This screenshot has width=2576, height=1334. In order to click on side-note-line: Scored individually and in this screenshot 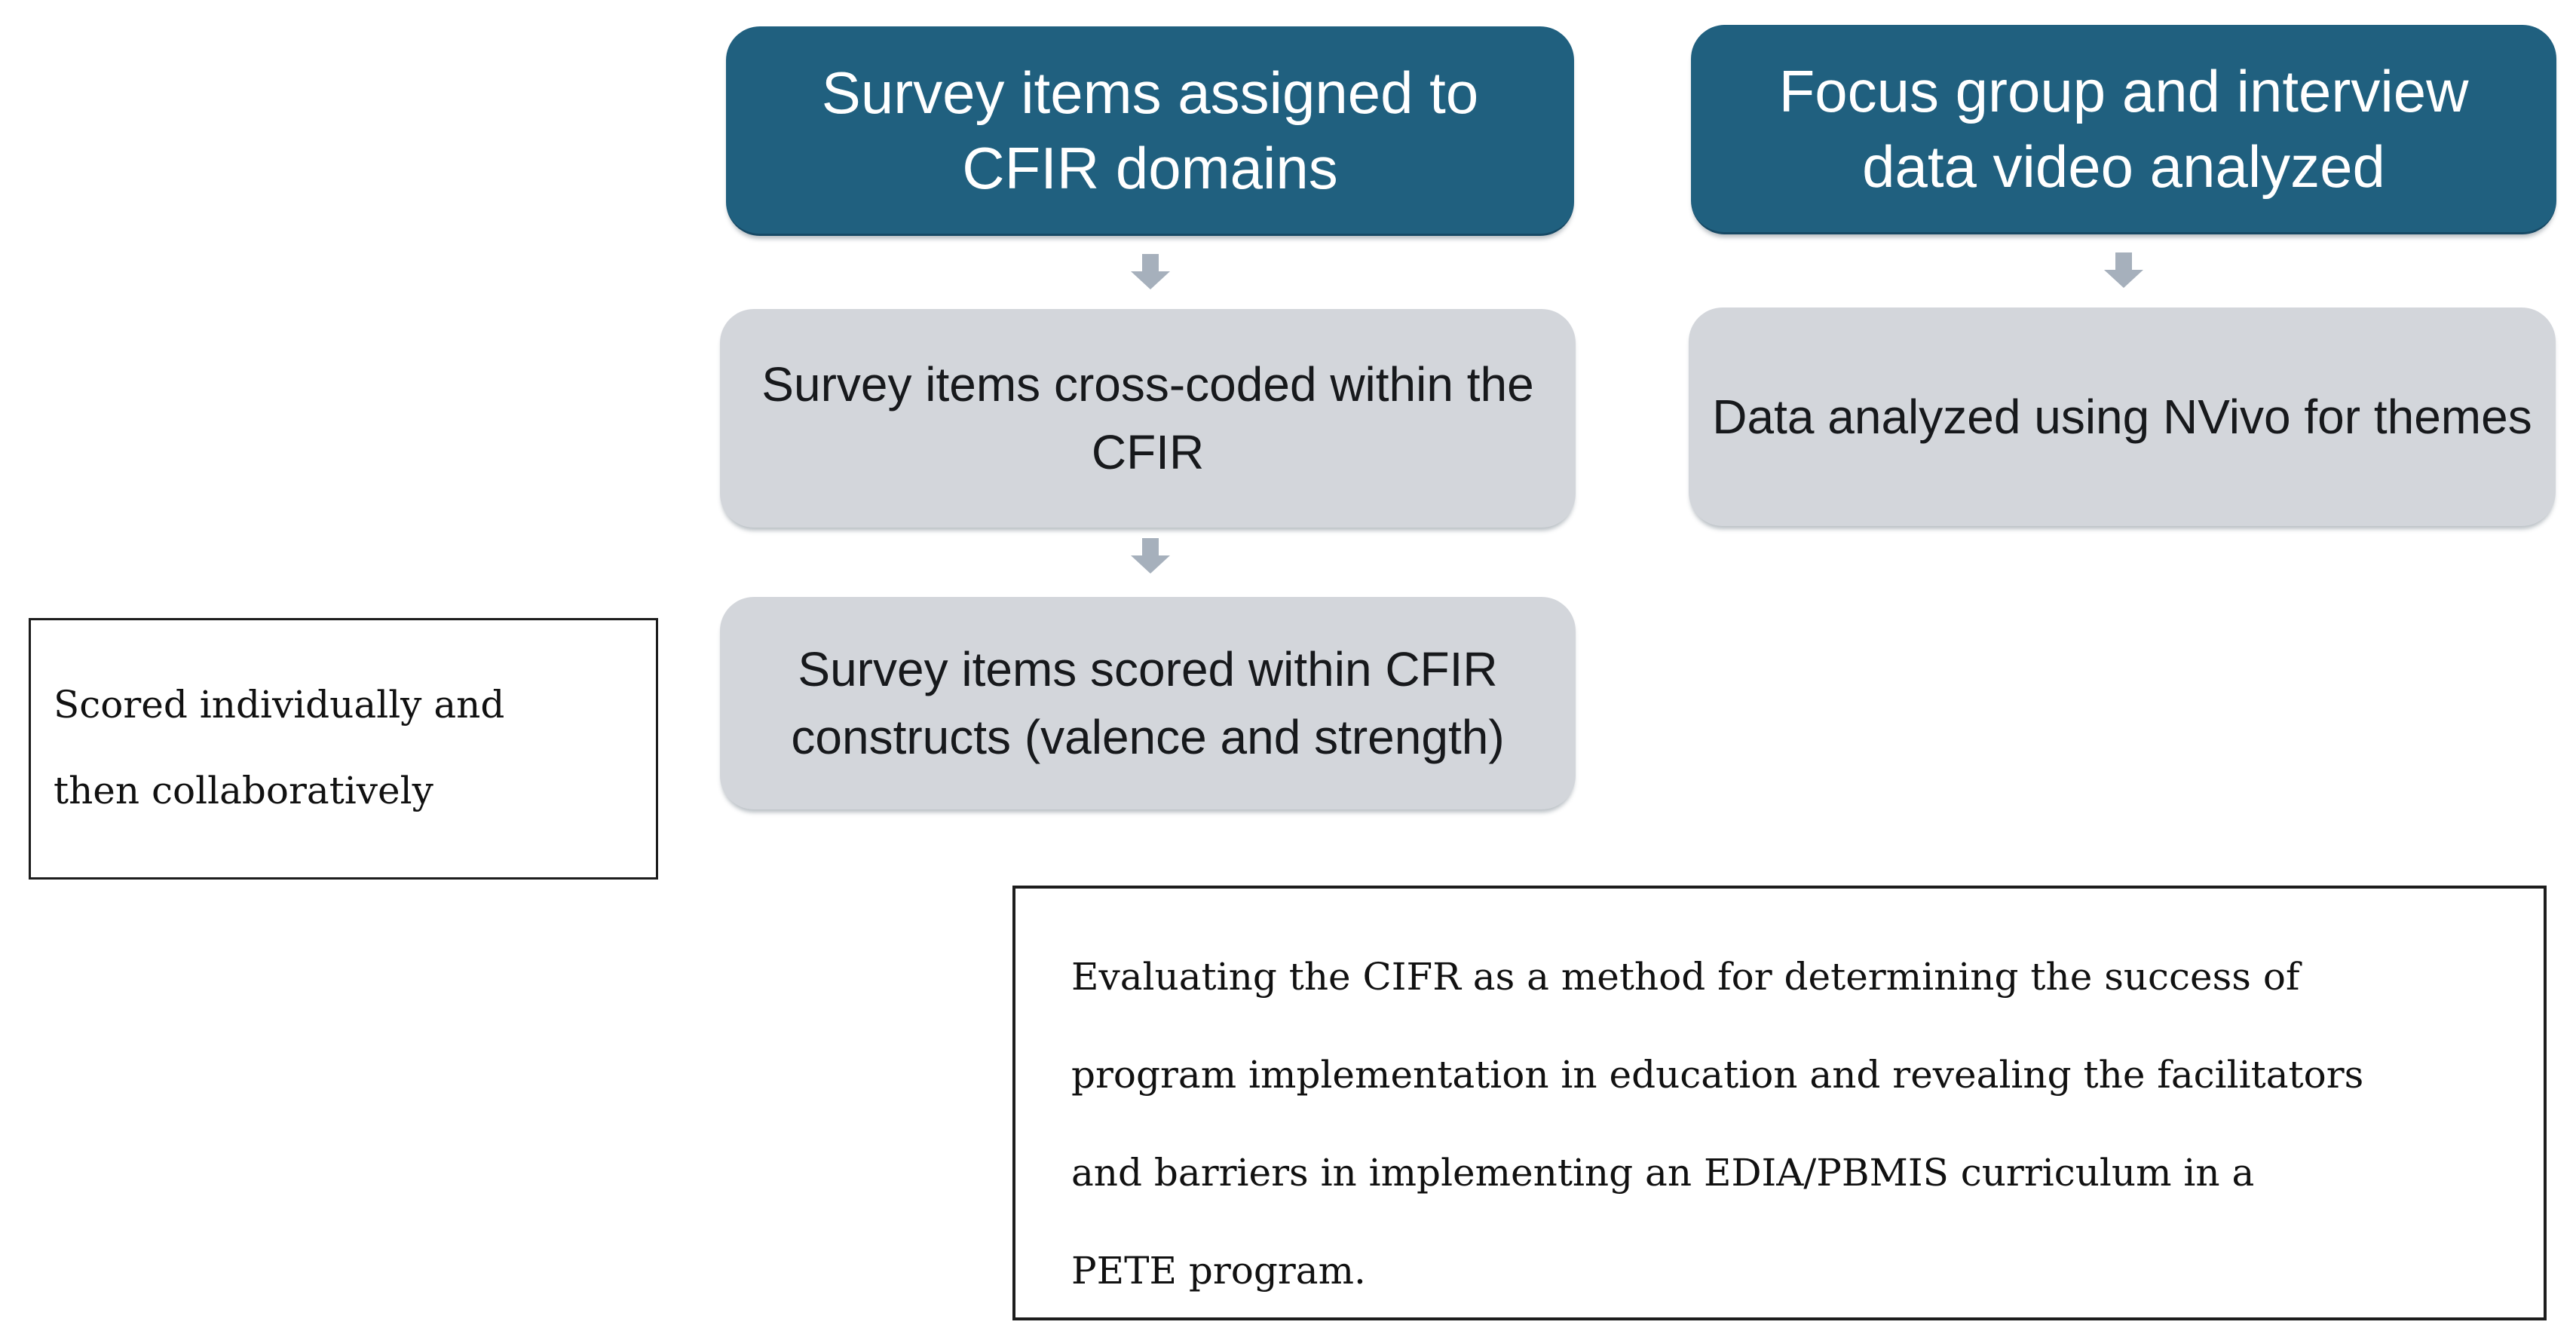, I will do `click(279, 705)`.